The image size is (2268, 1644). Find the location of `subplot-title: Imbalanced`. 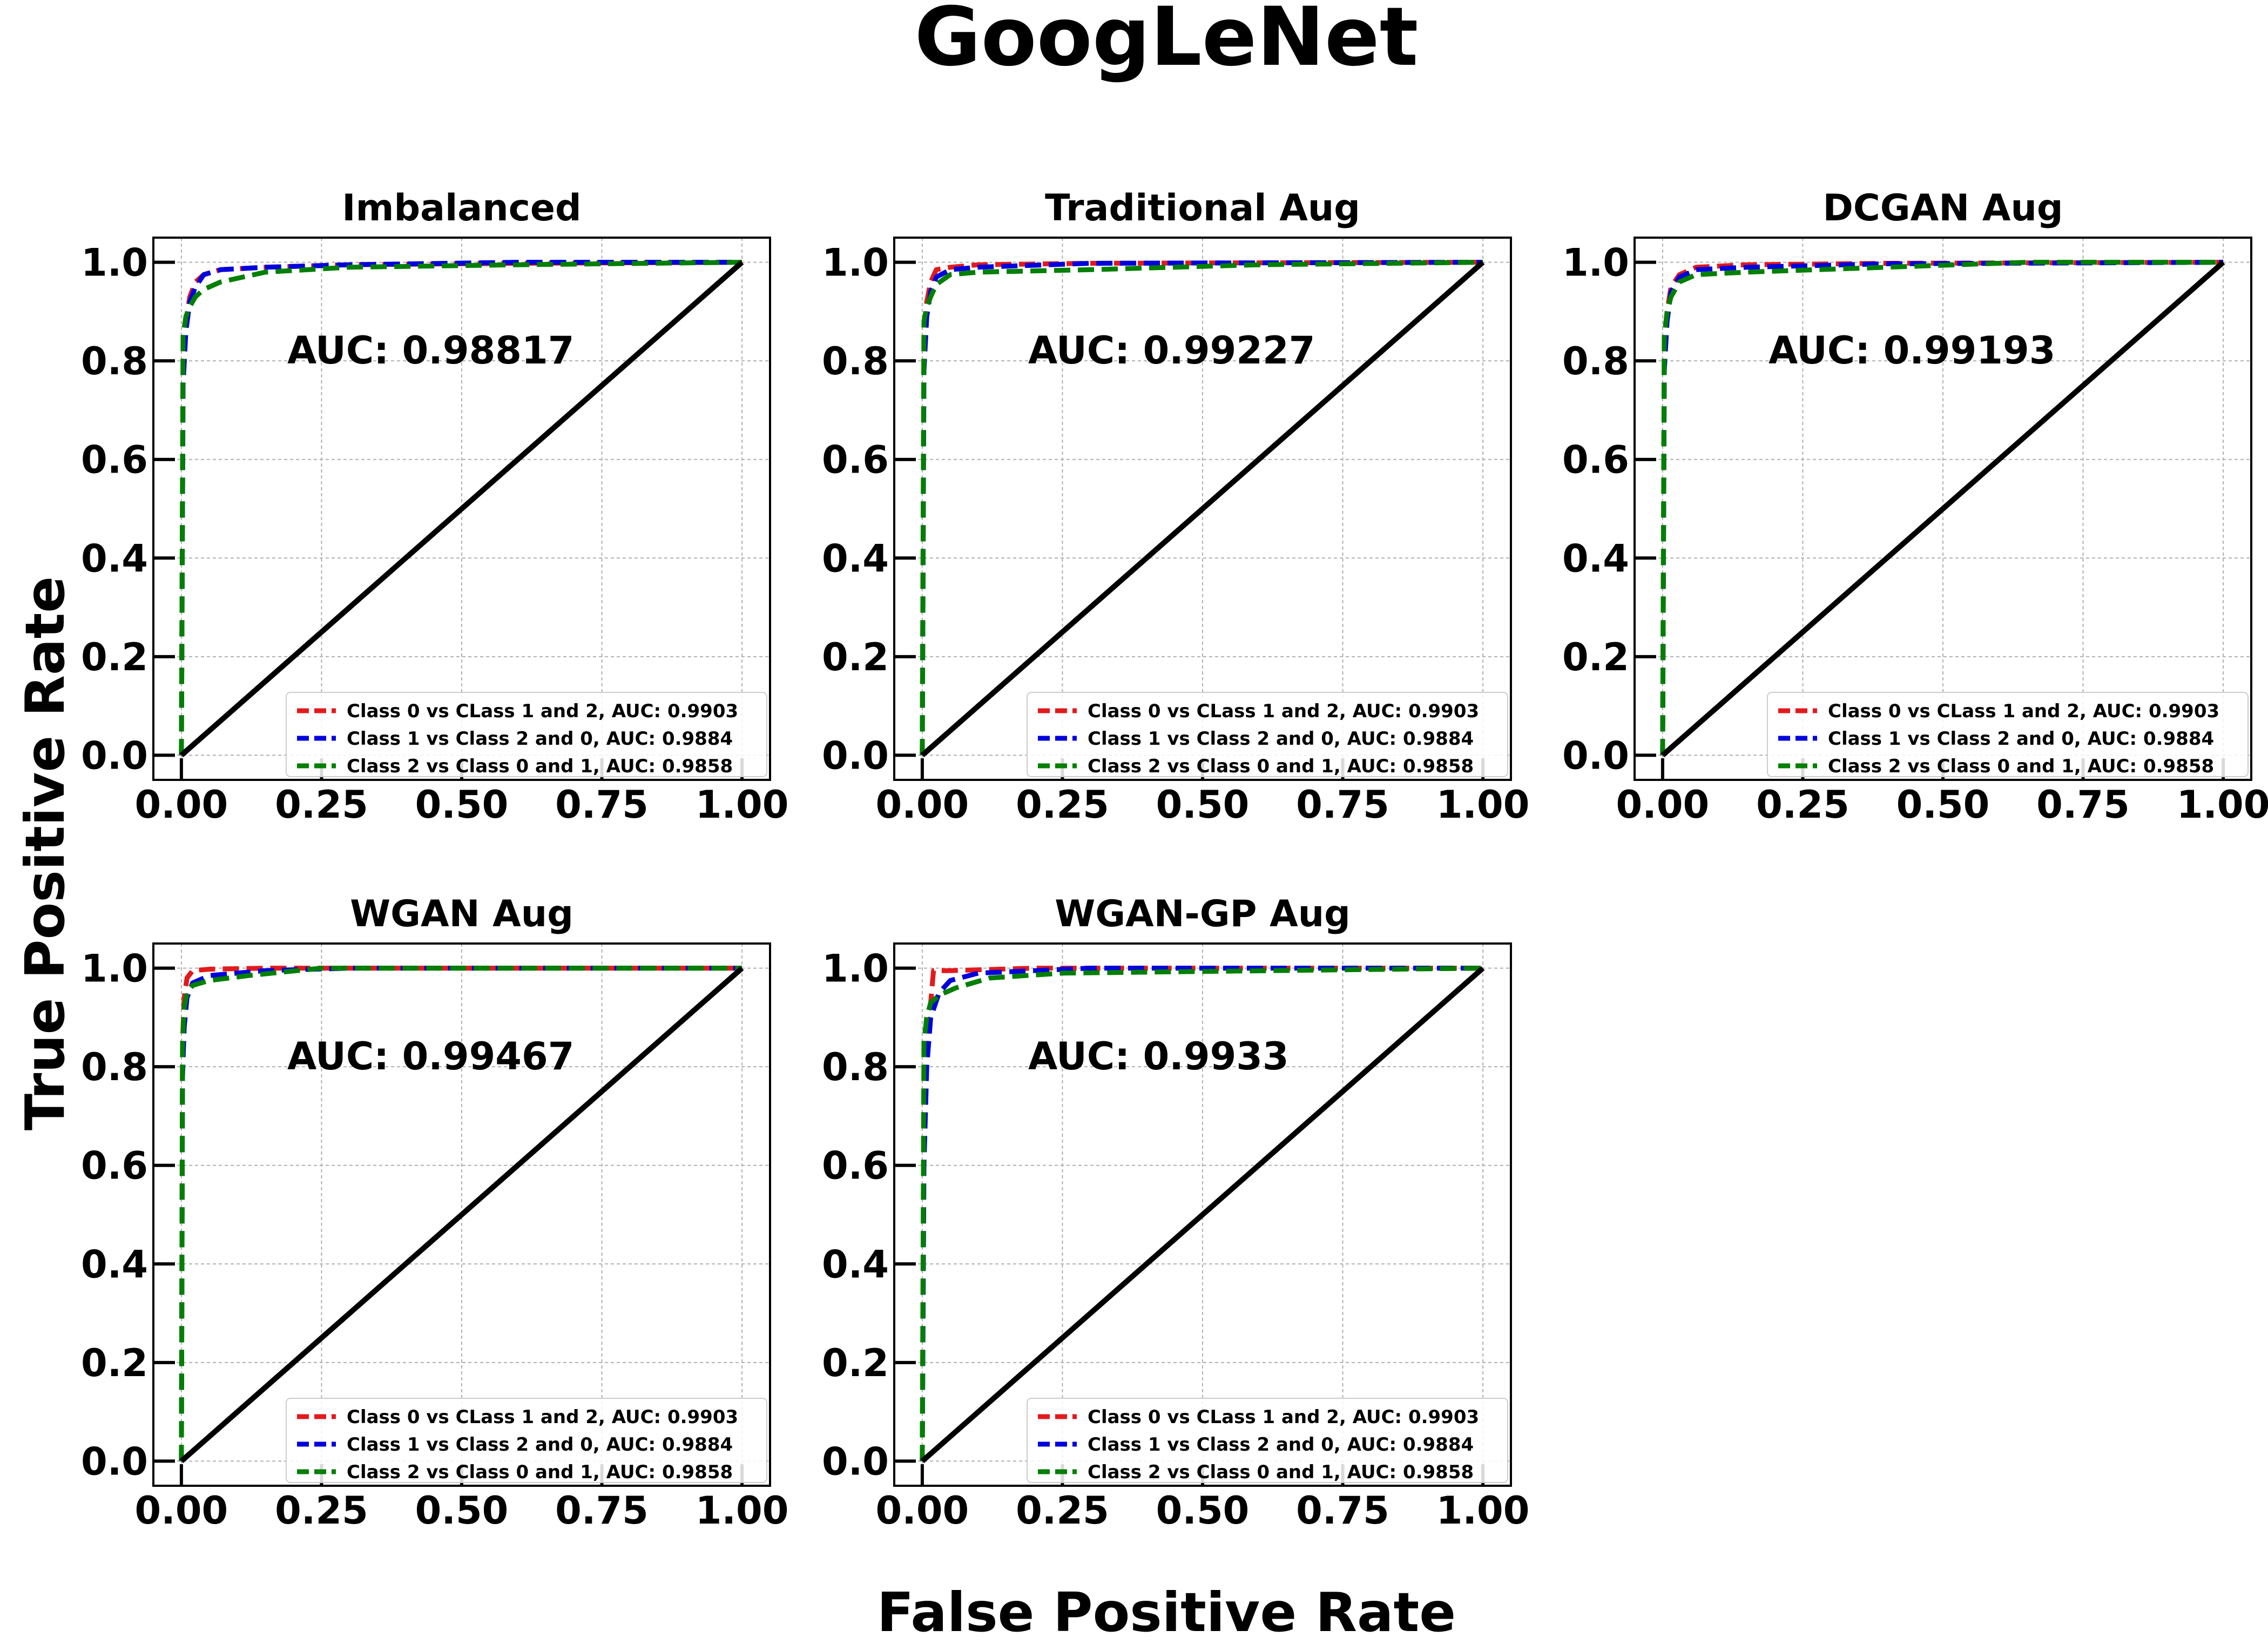

subplot-title: Imbalanced is located at coordinates (462, 208).